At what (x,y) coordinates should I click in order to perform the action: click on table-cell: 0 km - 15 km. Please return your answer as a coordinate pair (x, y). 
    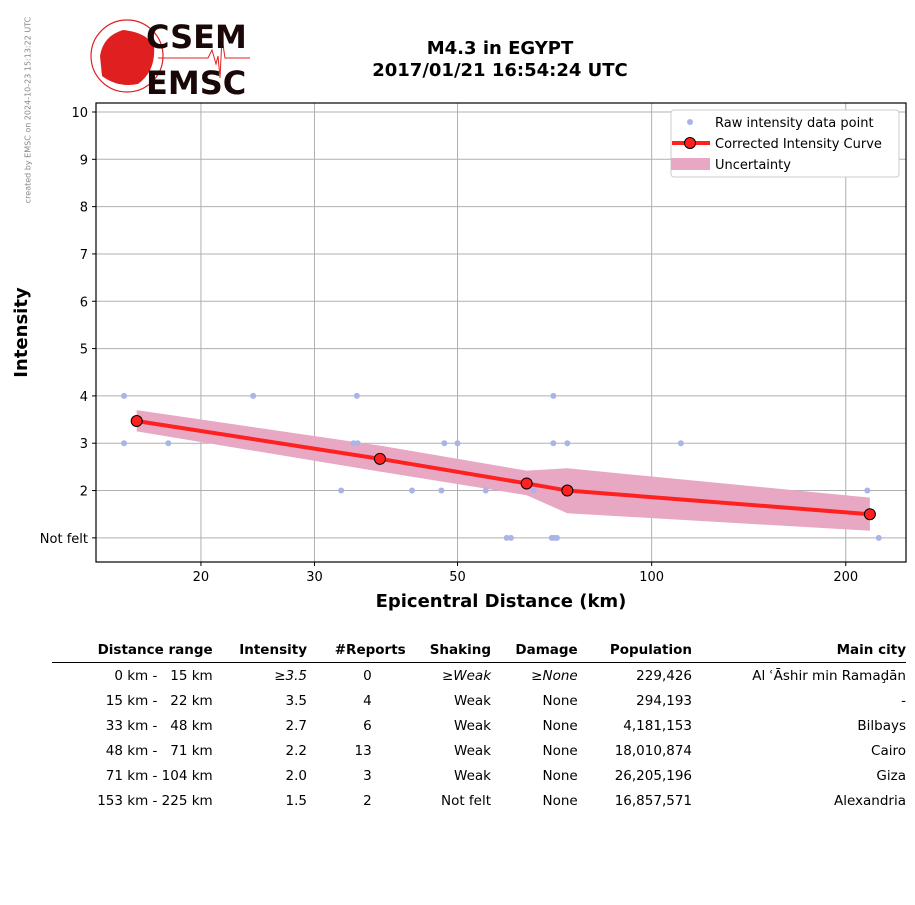
    Looking at the image, I should click on (163, 675).